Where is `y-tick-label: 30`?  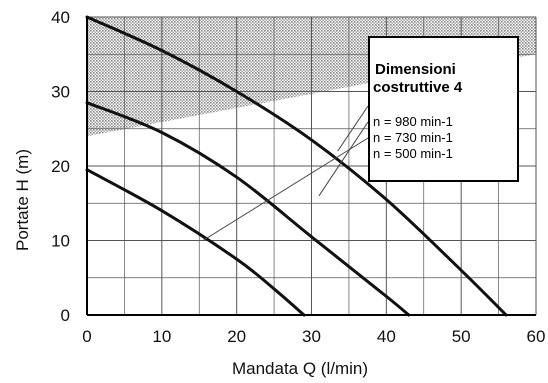 y-tick-label: 30 is located at coordinates (60, 92).